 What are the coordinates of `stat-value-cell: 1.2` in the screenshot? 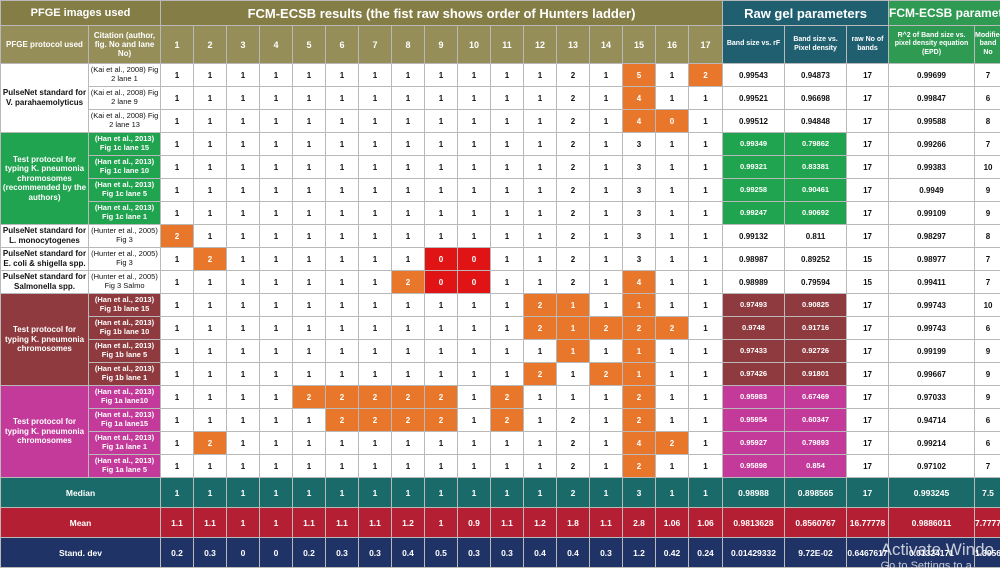 It's located at (408, 522).